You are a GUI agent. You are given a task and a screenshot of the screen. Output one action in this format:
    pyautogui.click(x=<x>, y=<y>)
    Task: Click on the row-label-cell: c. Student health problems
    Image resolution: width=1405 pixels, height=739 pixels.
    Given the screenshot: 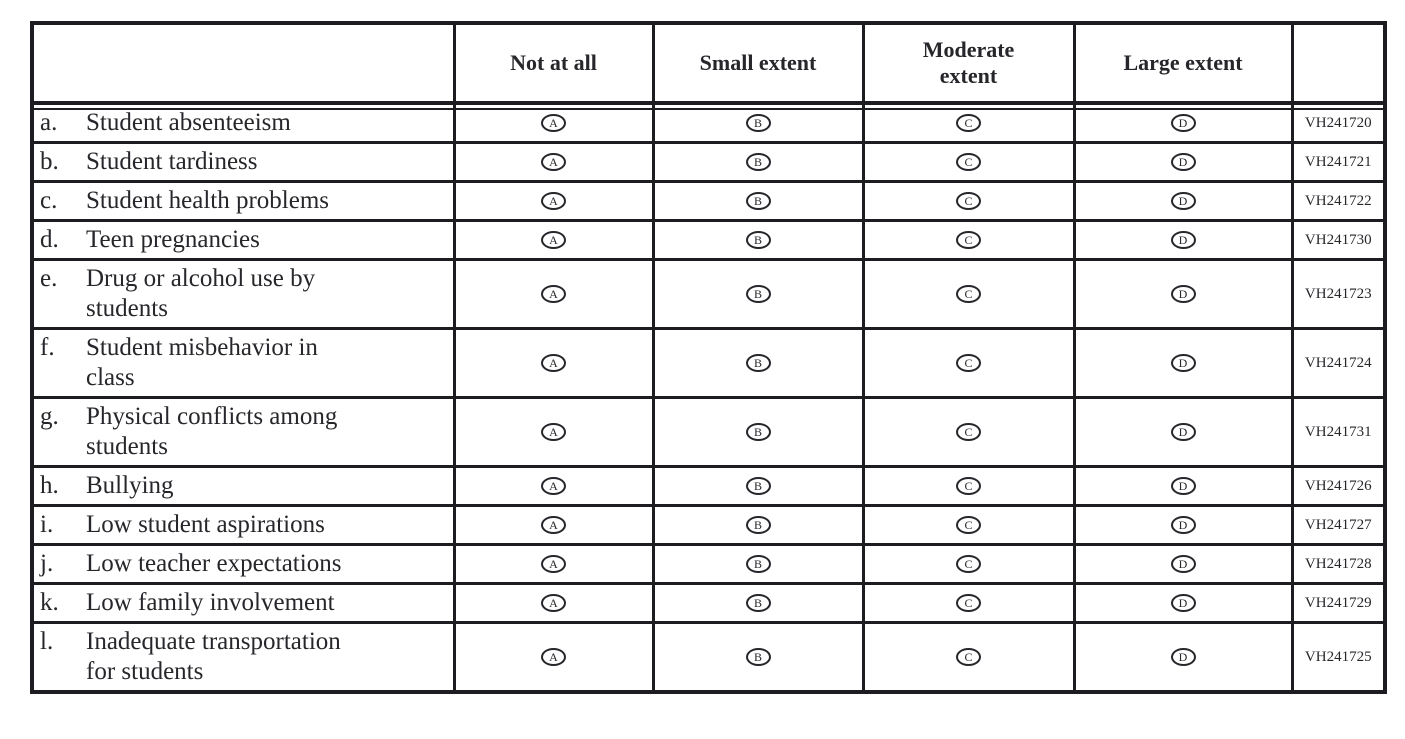 What is the action you would take?
    pyautogui.click(x=243, y=201)
    